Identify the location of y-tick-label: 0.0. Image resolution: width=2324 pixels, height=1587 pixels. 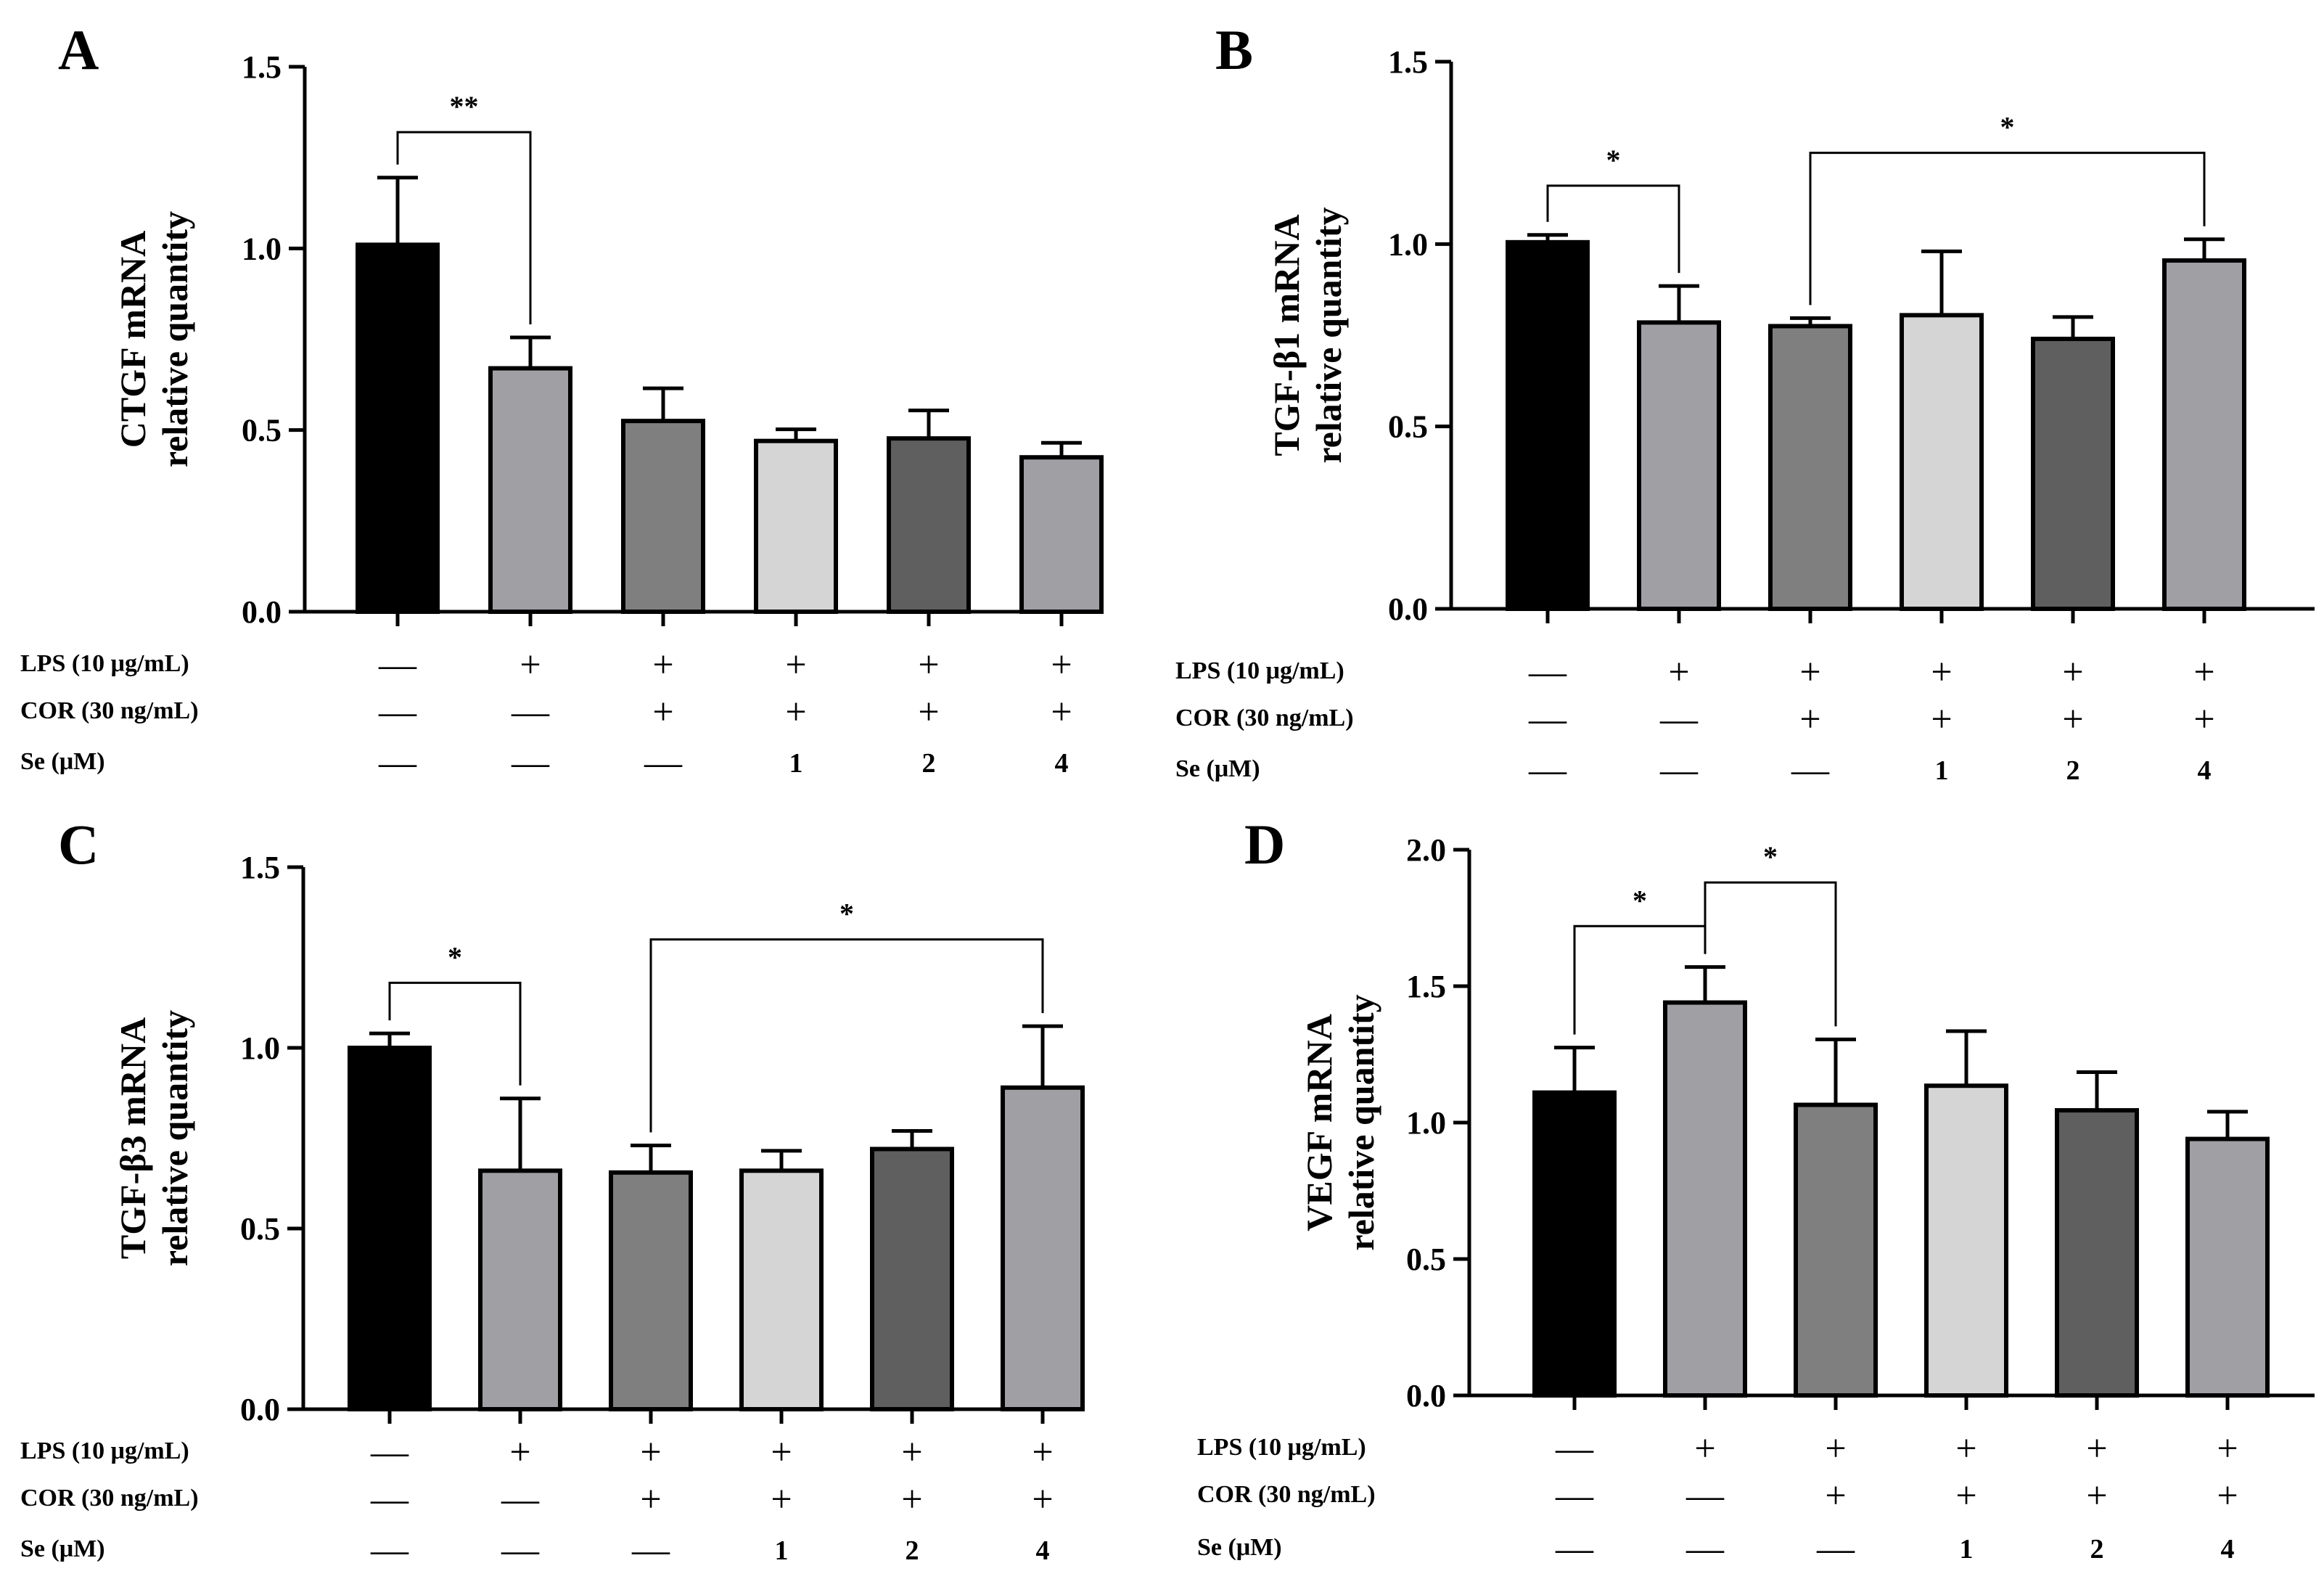
(260, 1409).